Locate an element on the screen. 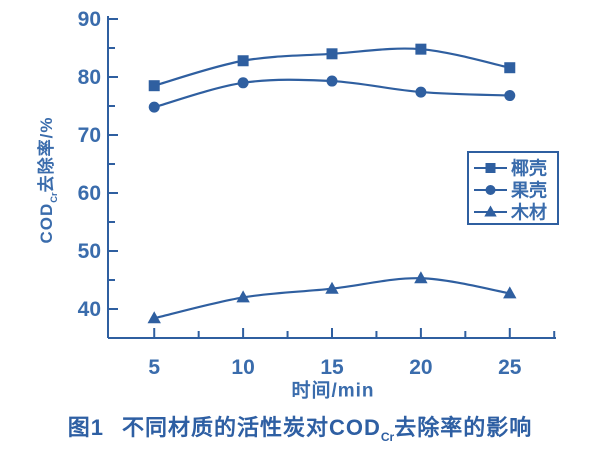 Image resolution: width=600 pixels, height=450 pixels. y-axis-title-sub: Cr is located at coordinates (54, 197).